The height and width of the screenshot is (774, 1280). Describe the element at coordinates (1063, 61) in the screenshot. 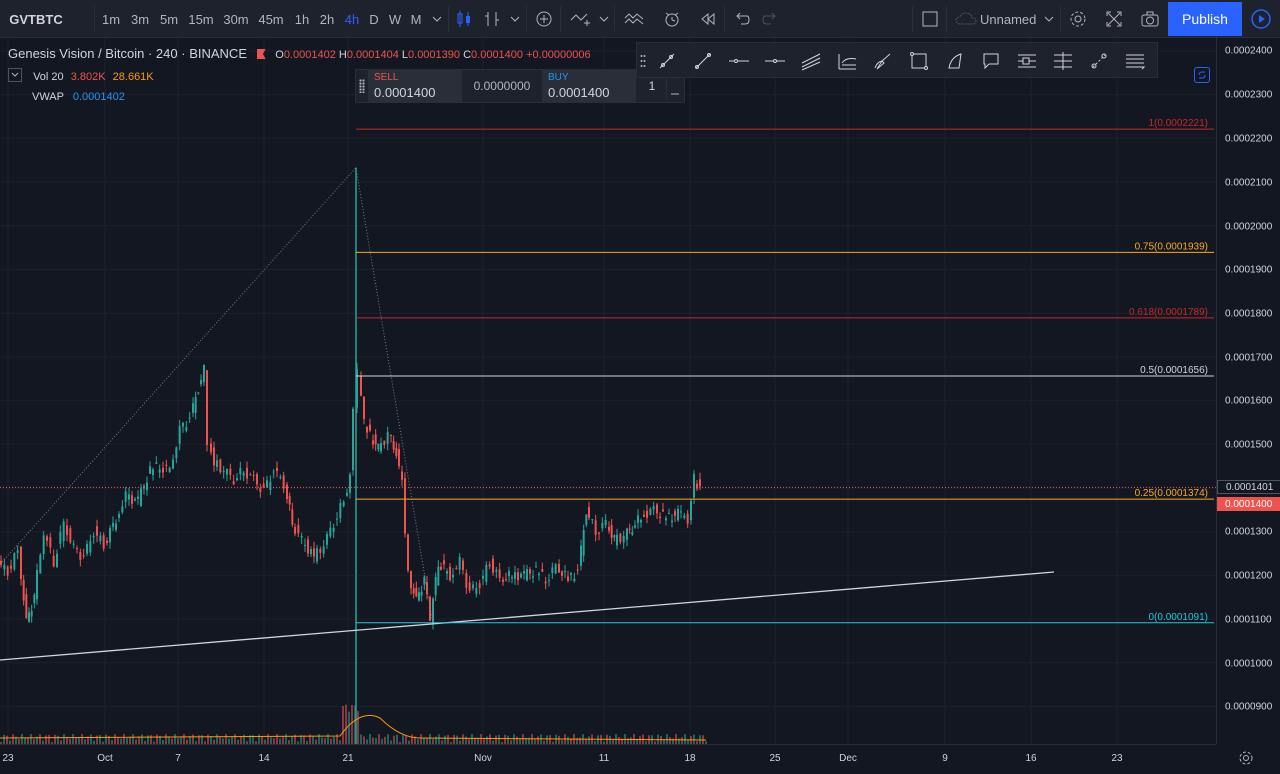

I see `fib-extension-icon` at that location.